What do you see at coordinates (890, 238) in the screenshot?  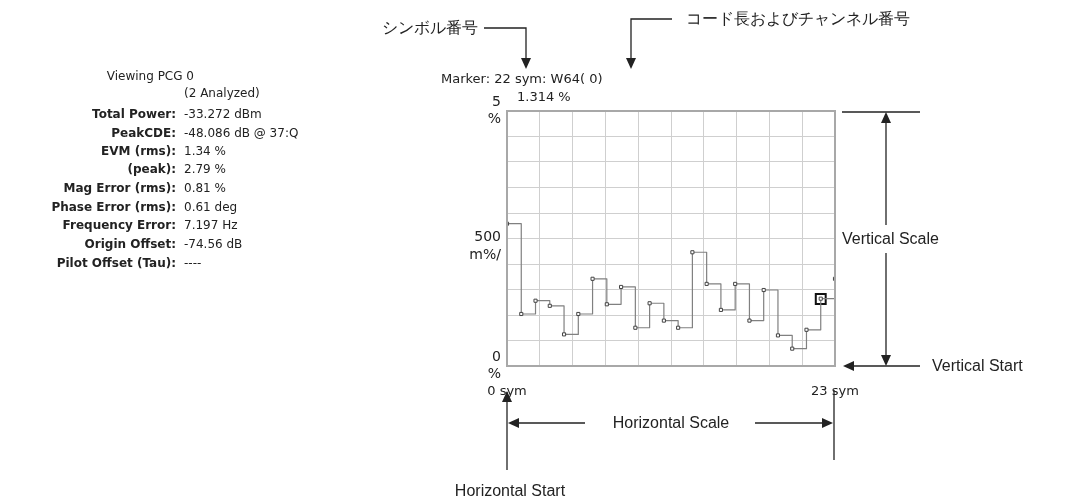 I see `text: Vertical Scale` at bounding box center [890, 238].